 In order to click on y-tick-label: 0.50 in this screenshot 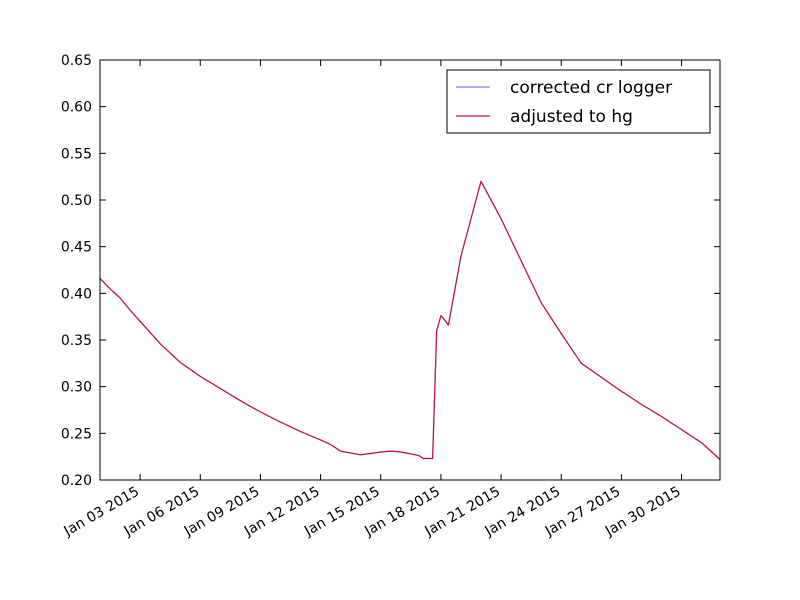, I will do `click(76, 201)`.